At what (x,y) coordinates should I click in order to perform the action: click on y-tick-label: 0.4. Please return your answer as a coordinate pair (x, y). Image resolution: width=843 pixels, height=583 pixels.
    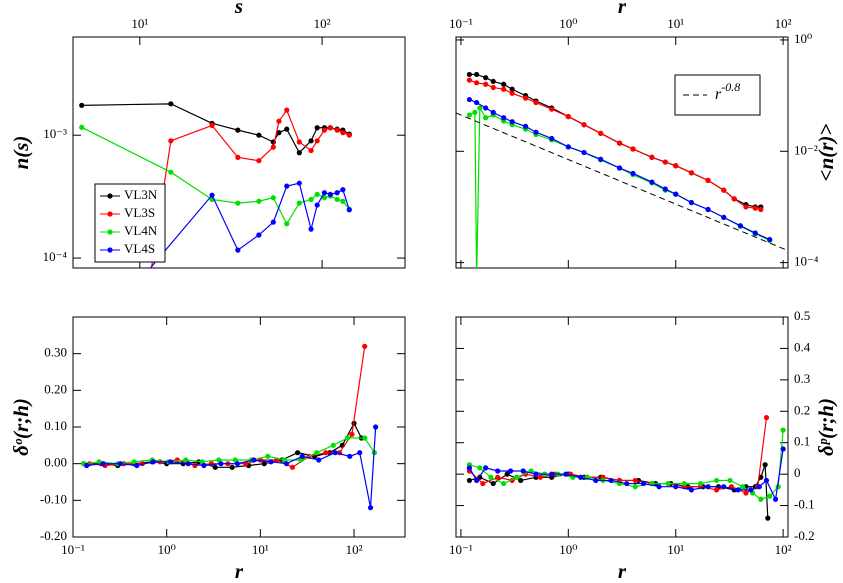
    Looking at the image, I should click on (802, 346).